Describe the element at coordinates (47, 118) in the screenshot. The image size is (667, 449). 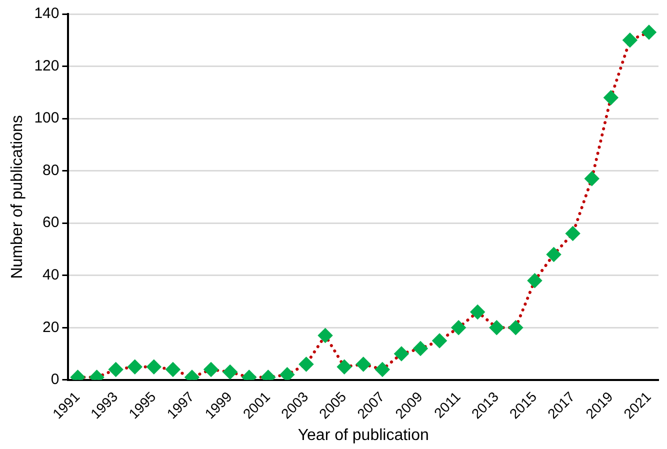
I see `y-tick-label: 100` at that location.